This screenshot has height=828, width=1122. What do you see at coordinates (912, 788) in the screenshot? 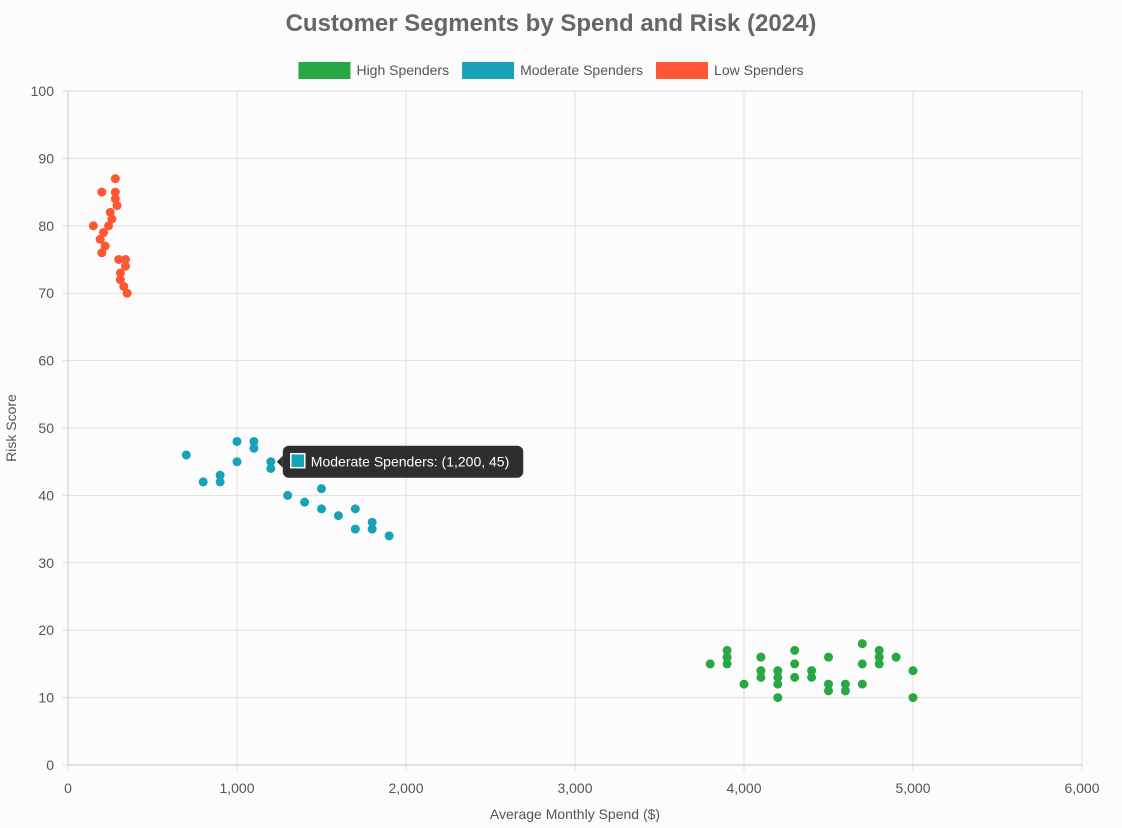
I see `x-tick-label: 5,000` at bounding box center [912, 788].